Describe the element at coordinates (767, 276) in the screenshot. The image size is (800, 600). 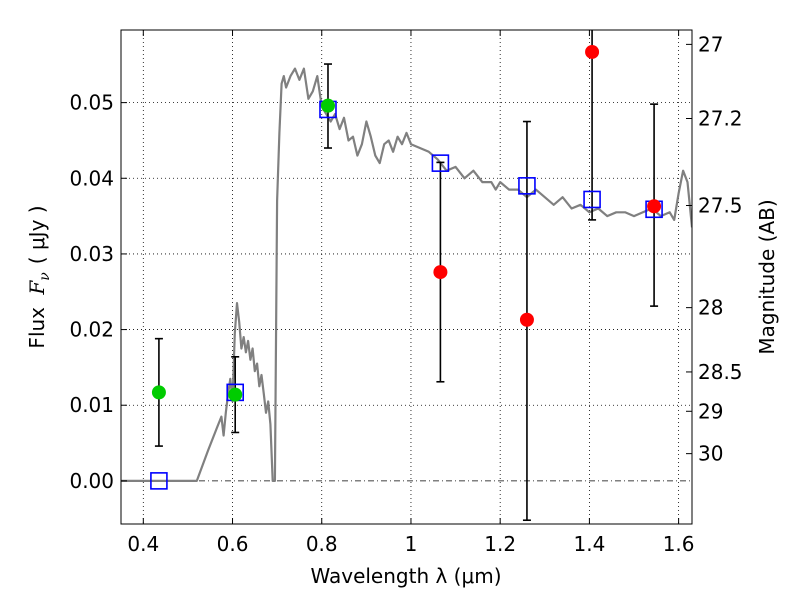
I see `right-axis-label: Magnitude (AB)` at that location.